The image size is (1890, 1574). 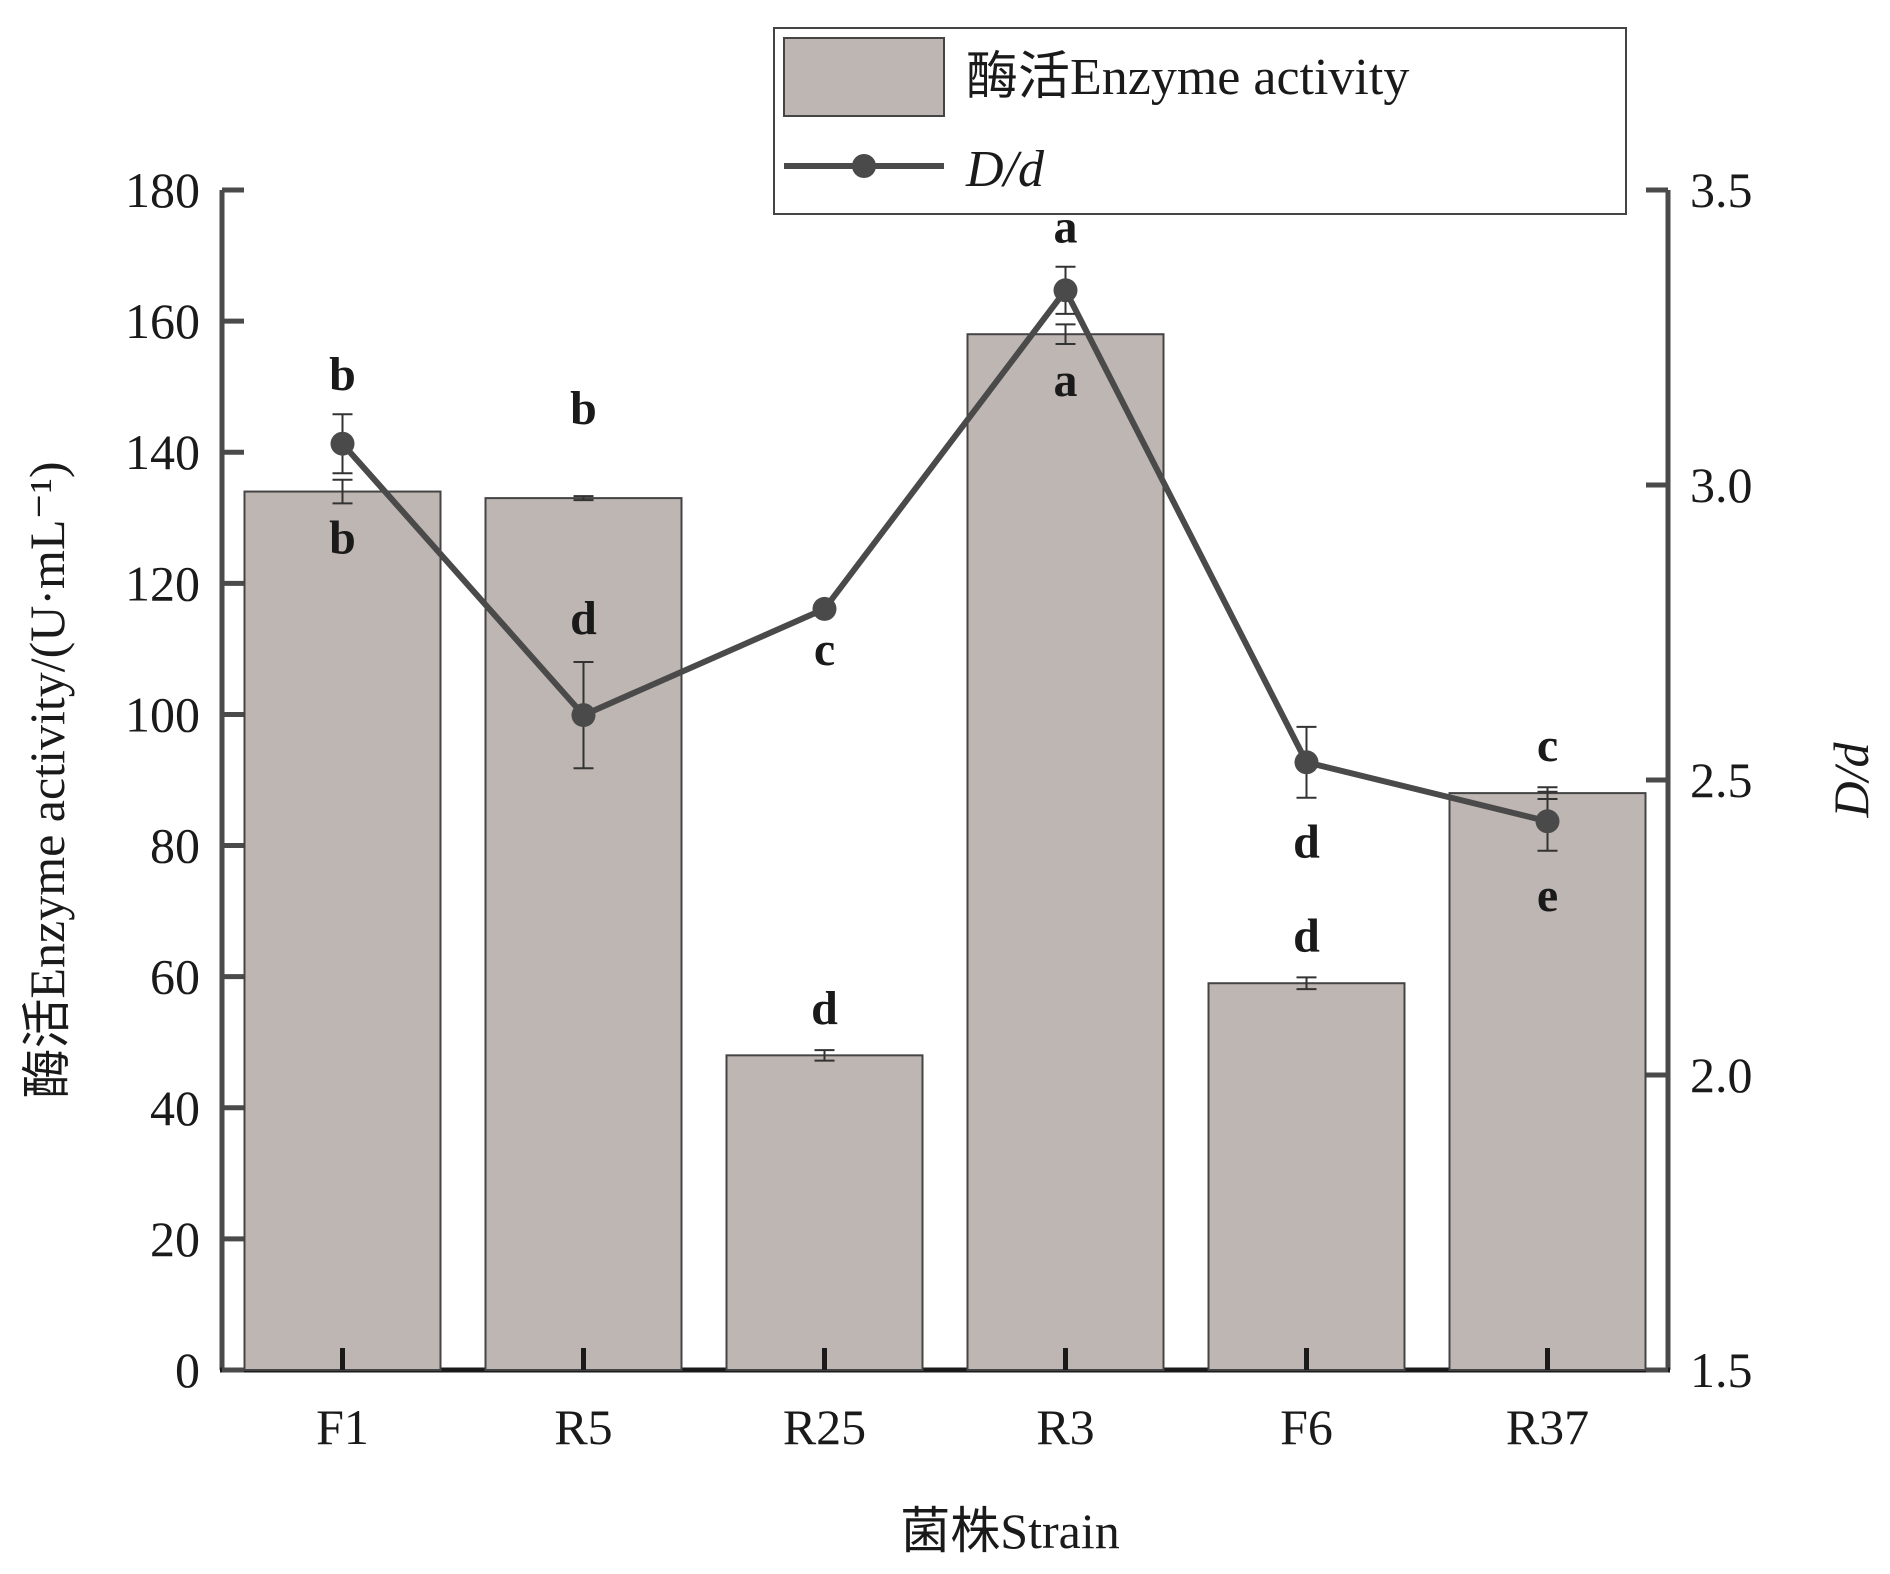 What do you see at coordinates (1721, 190) in the screenshot?
I see `right-tick-label: 3.5` at bounding box center [1721, 190].